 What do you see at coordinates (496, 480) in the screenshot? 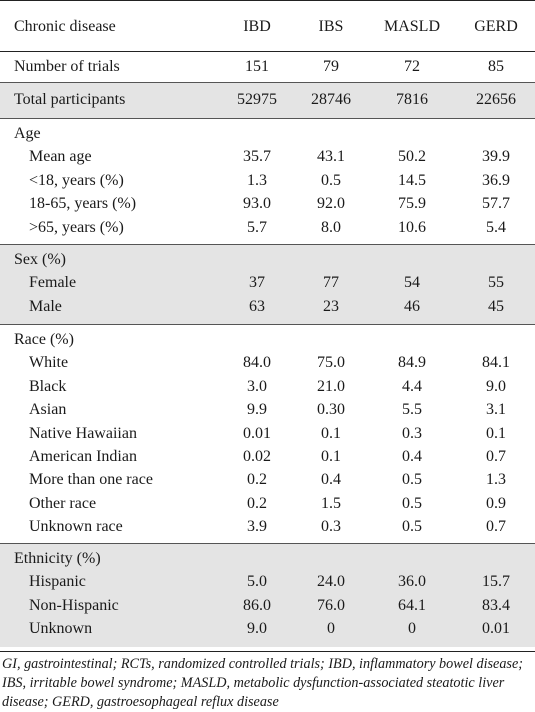
I see `cell-gerd: 1.3` at bounding box center [496, 480].